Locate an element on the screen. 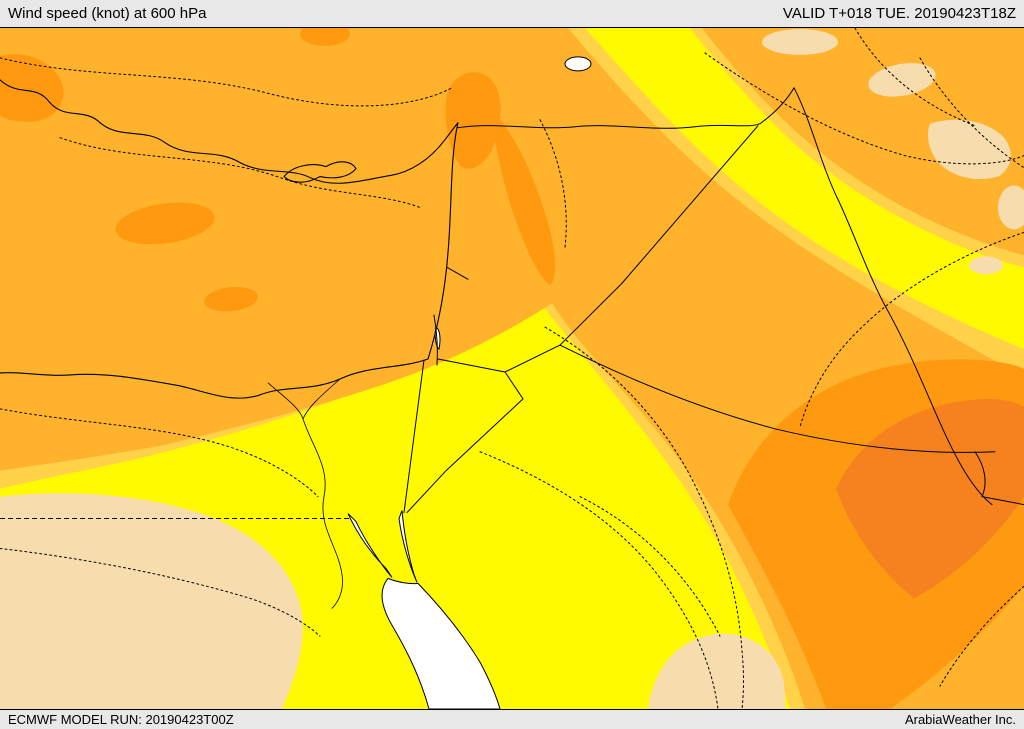 The image size is (1024, 729). wind-band-core-jet is located at coordinates (930, 498).